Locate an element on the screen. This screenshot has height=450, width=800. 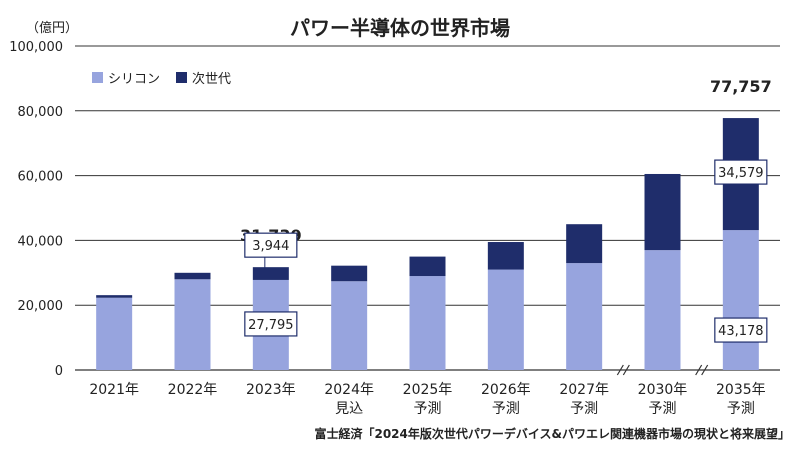
legend-item-silicon: シリコン is located at coordinates (126, 77).